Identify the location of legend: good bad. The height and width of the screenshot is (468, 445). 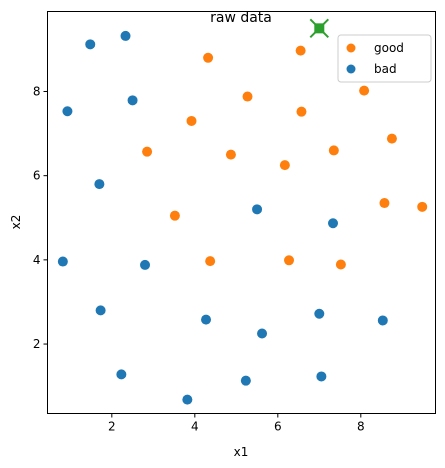
(384, 58).